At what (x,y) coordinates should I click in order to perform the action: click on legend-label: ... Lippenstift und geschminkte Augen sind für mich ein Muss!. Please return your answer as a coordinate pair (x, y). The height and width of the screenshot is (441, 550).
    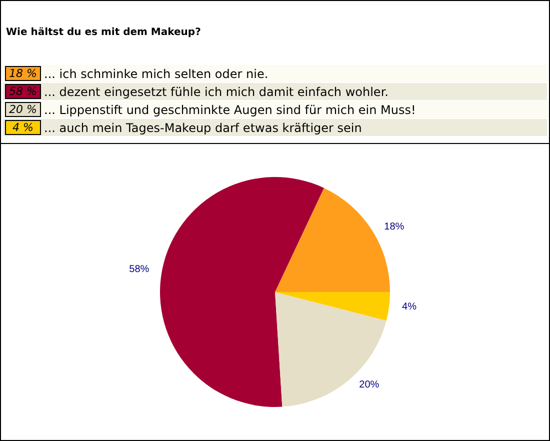
    Looking at the image, I should click on (230, 109).